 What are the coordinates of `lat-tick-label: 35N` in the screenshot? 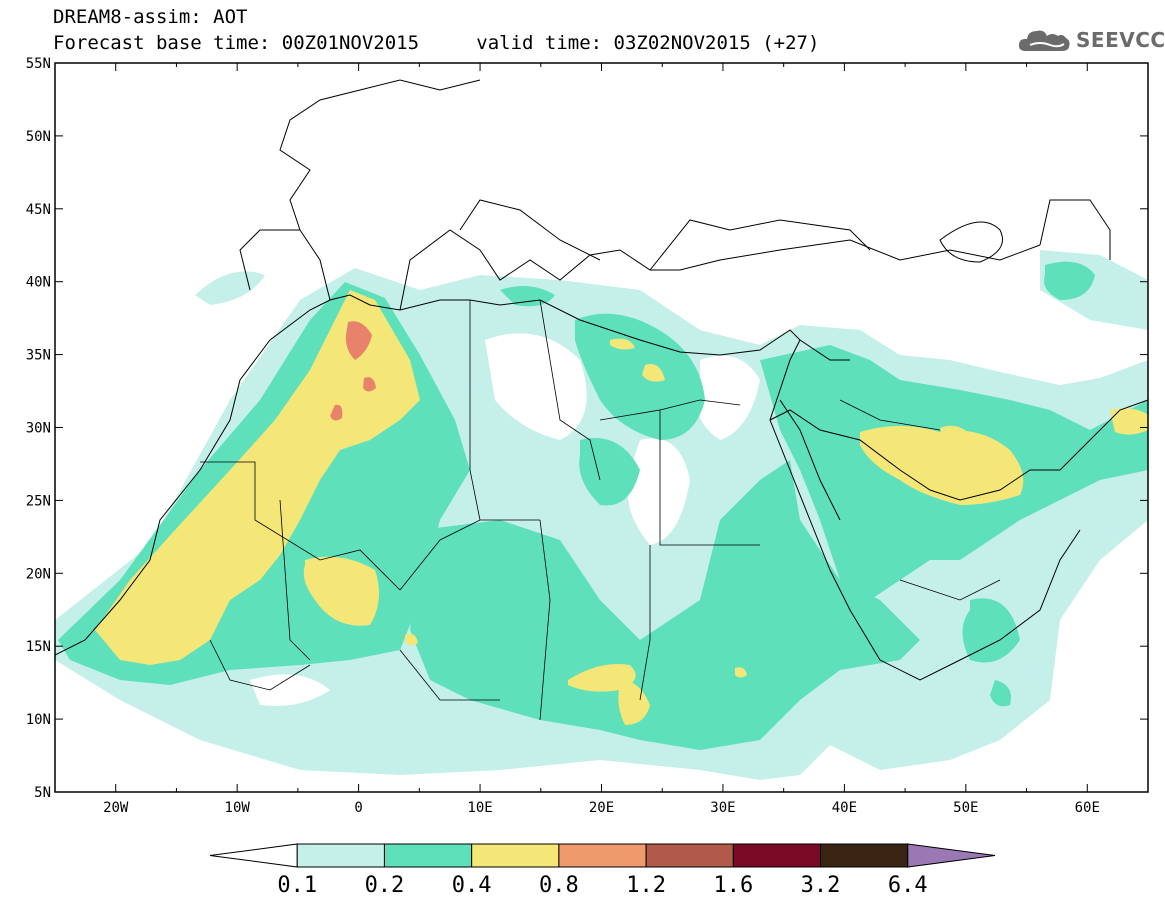 It's located at (38, 356).